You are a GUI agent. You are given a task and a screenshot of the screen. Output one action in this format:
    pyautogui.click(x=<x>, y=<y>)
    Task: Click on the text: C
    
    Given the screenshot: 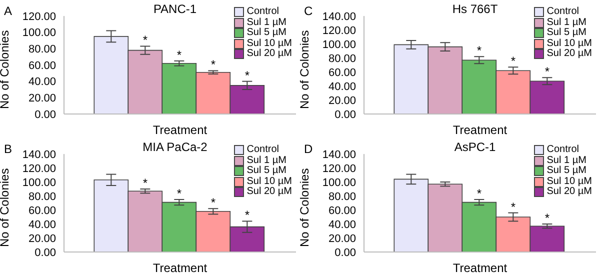 What is the action you would take?
    pyautogui.click(x=308, y=11)
    